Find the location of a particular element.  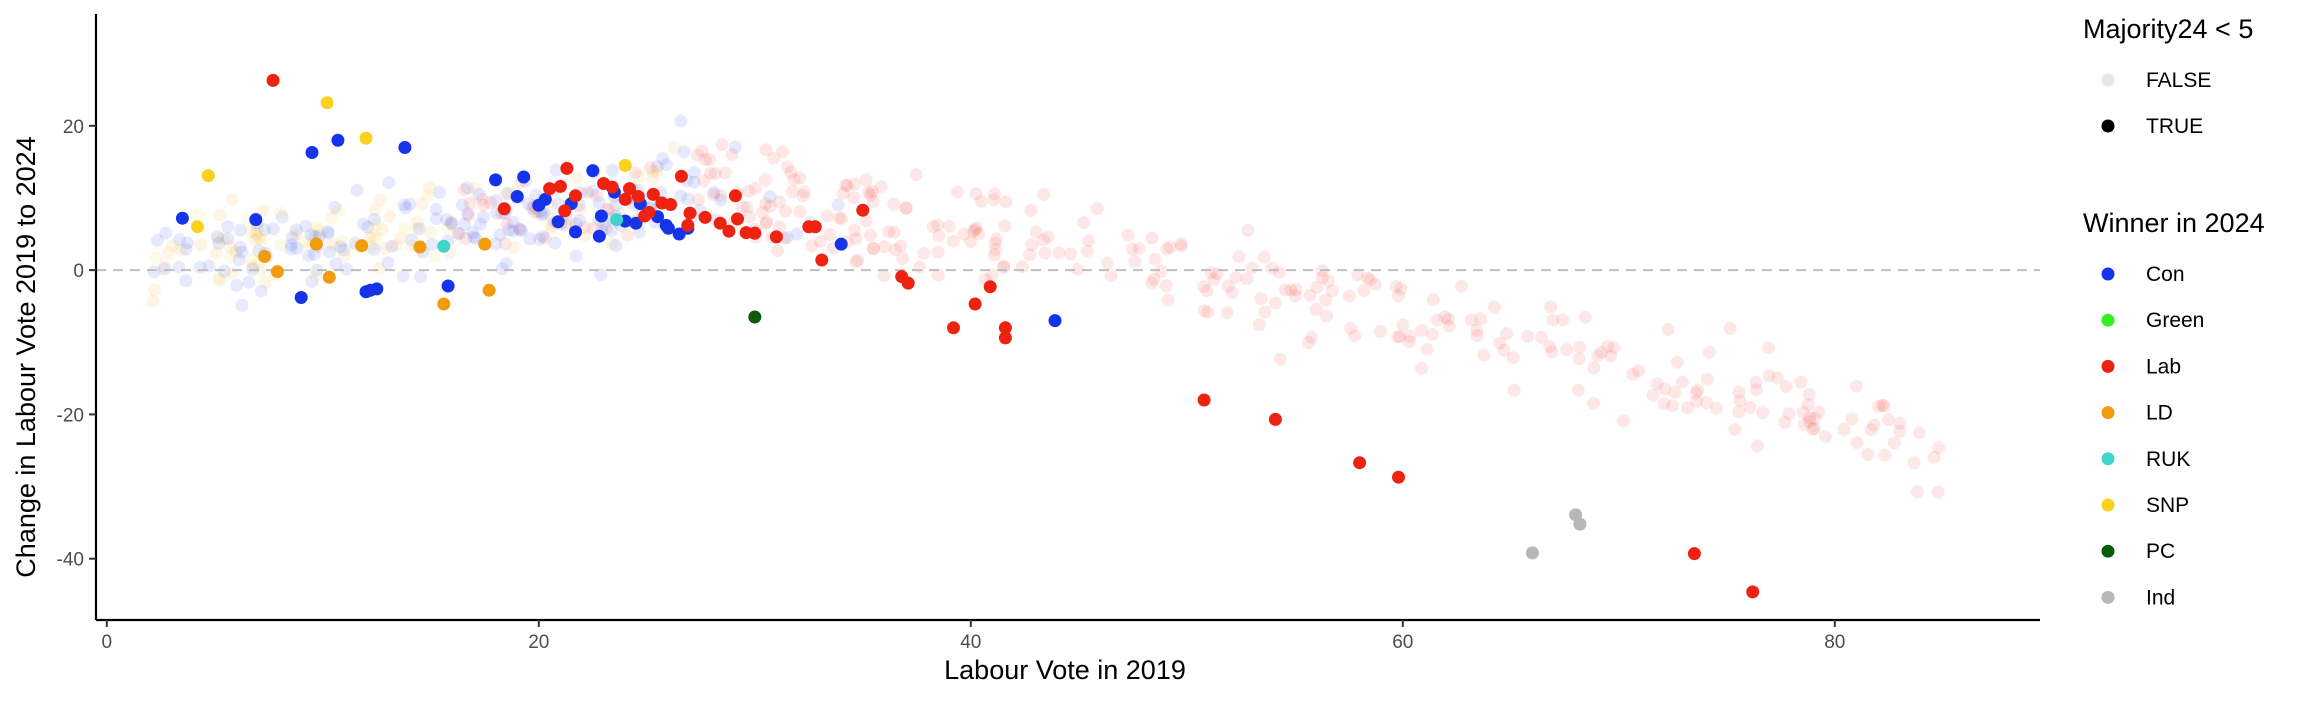

legend-winner-label: RUK is located at coordinates (2168, 459).